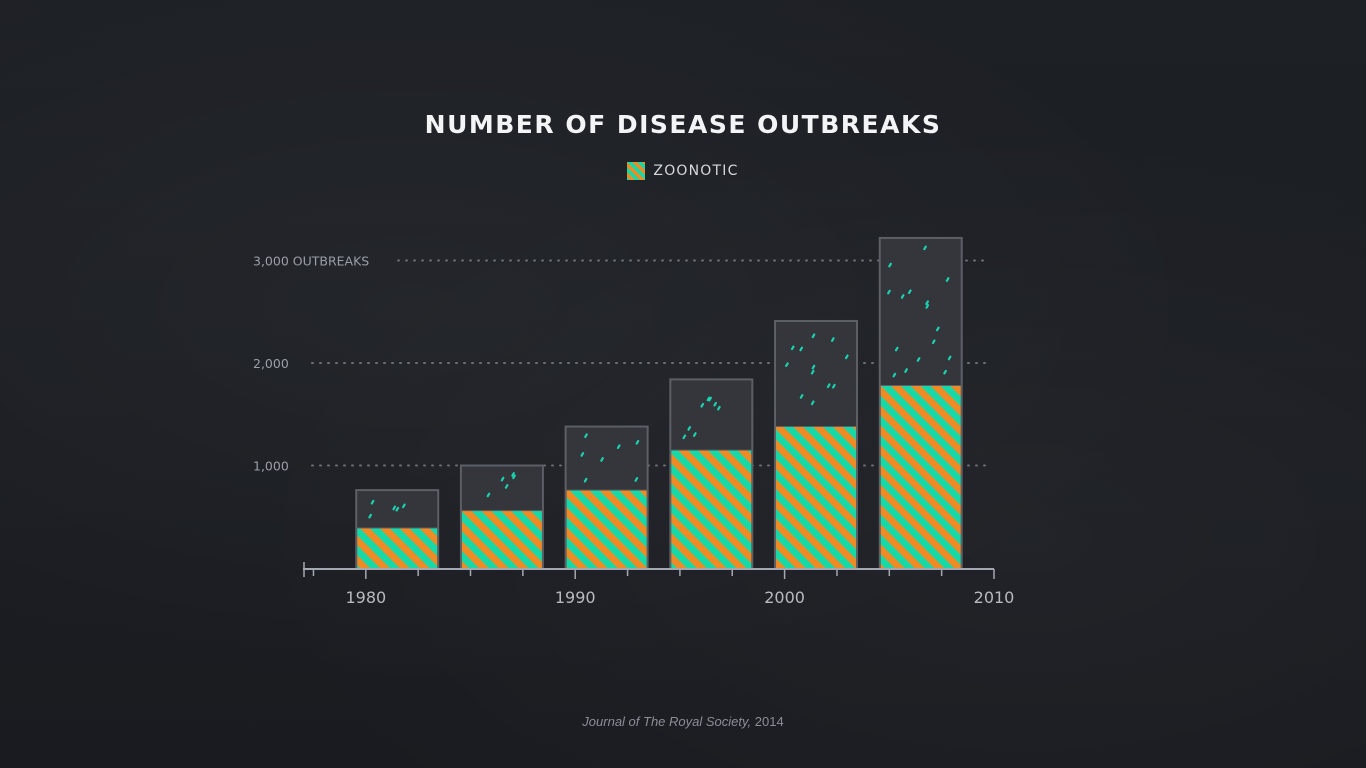 This screenshot has height=768, width=1366. I want to click on x-axis: 1980 1990 2000 2010, so click(658, 584).